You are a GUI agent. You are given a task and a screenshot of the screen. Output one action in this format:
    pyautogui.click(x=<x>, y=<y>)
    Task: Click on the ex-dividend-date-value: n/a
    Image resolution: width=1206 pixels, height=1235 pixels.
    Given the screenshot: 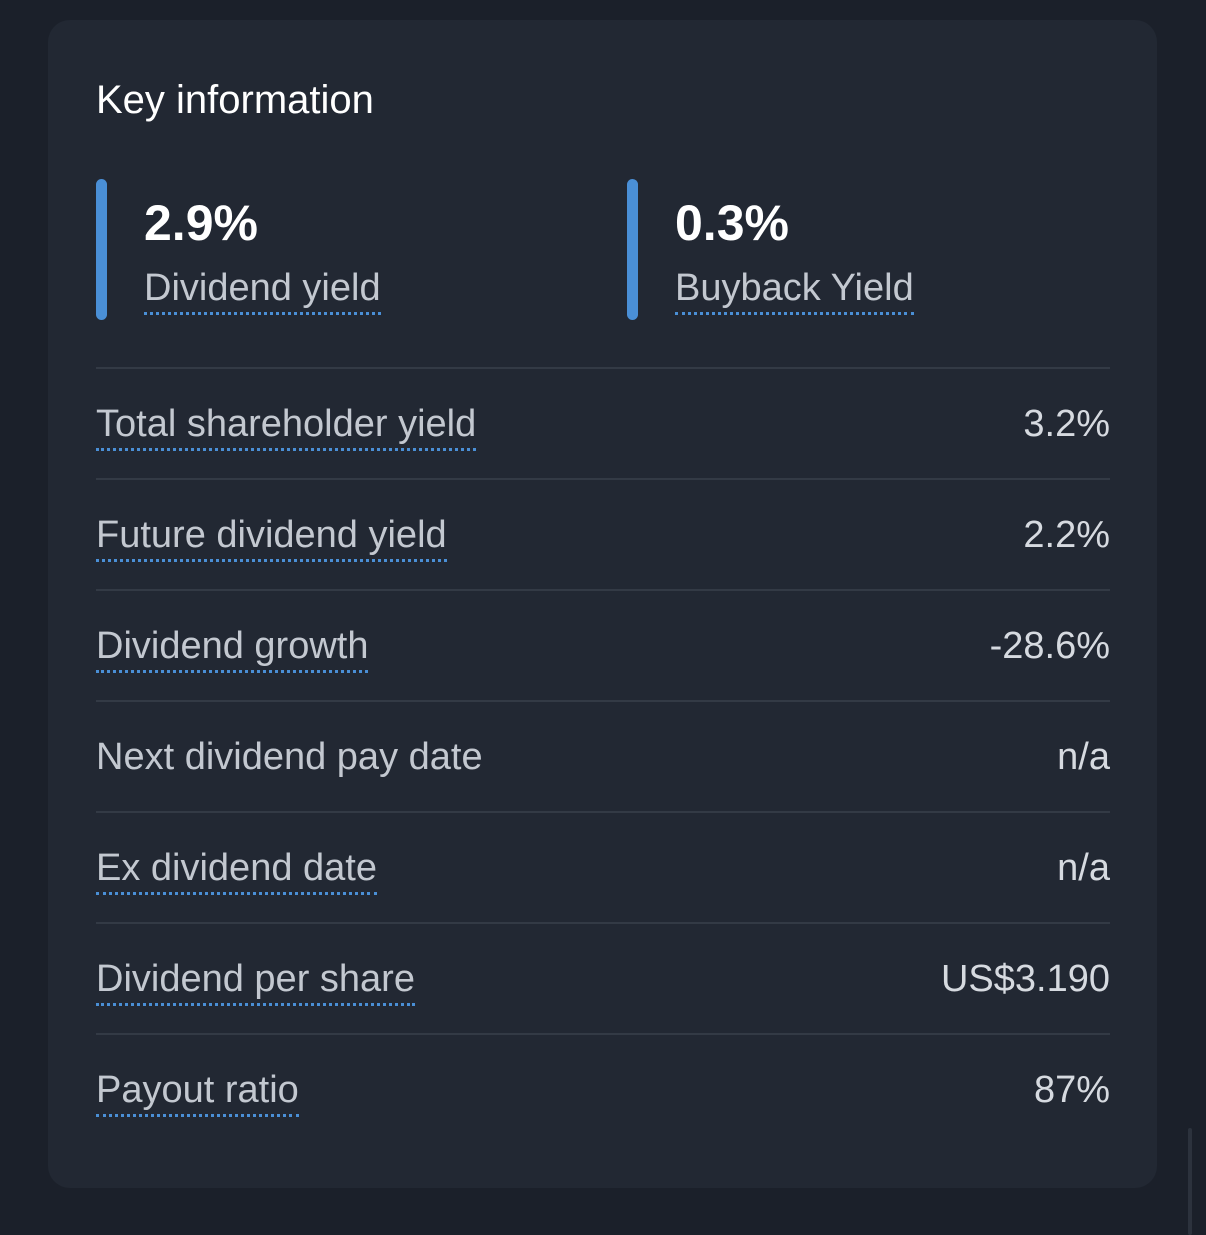 What is the action you would take?
    pyautogui.click(x=1083, y=868)
    